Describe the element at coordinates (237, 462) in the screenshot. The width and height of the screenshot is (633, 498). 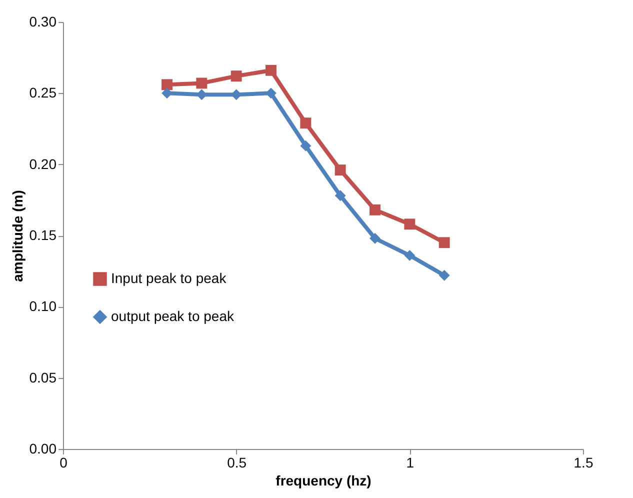
I see `x-tick-label: 0.5` at that location.